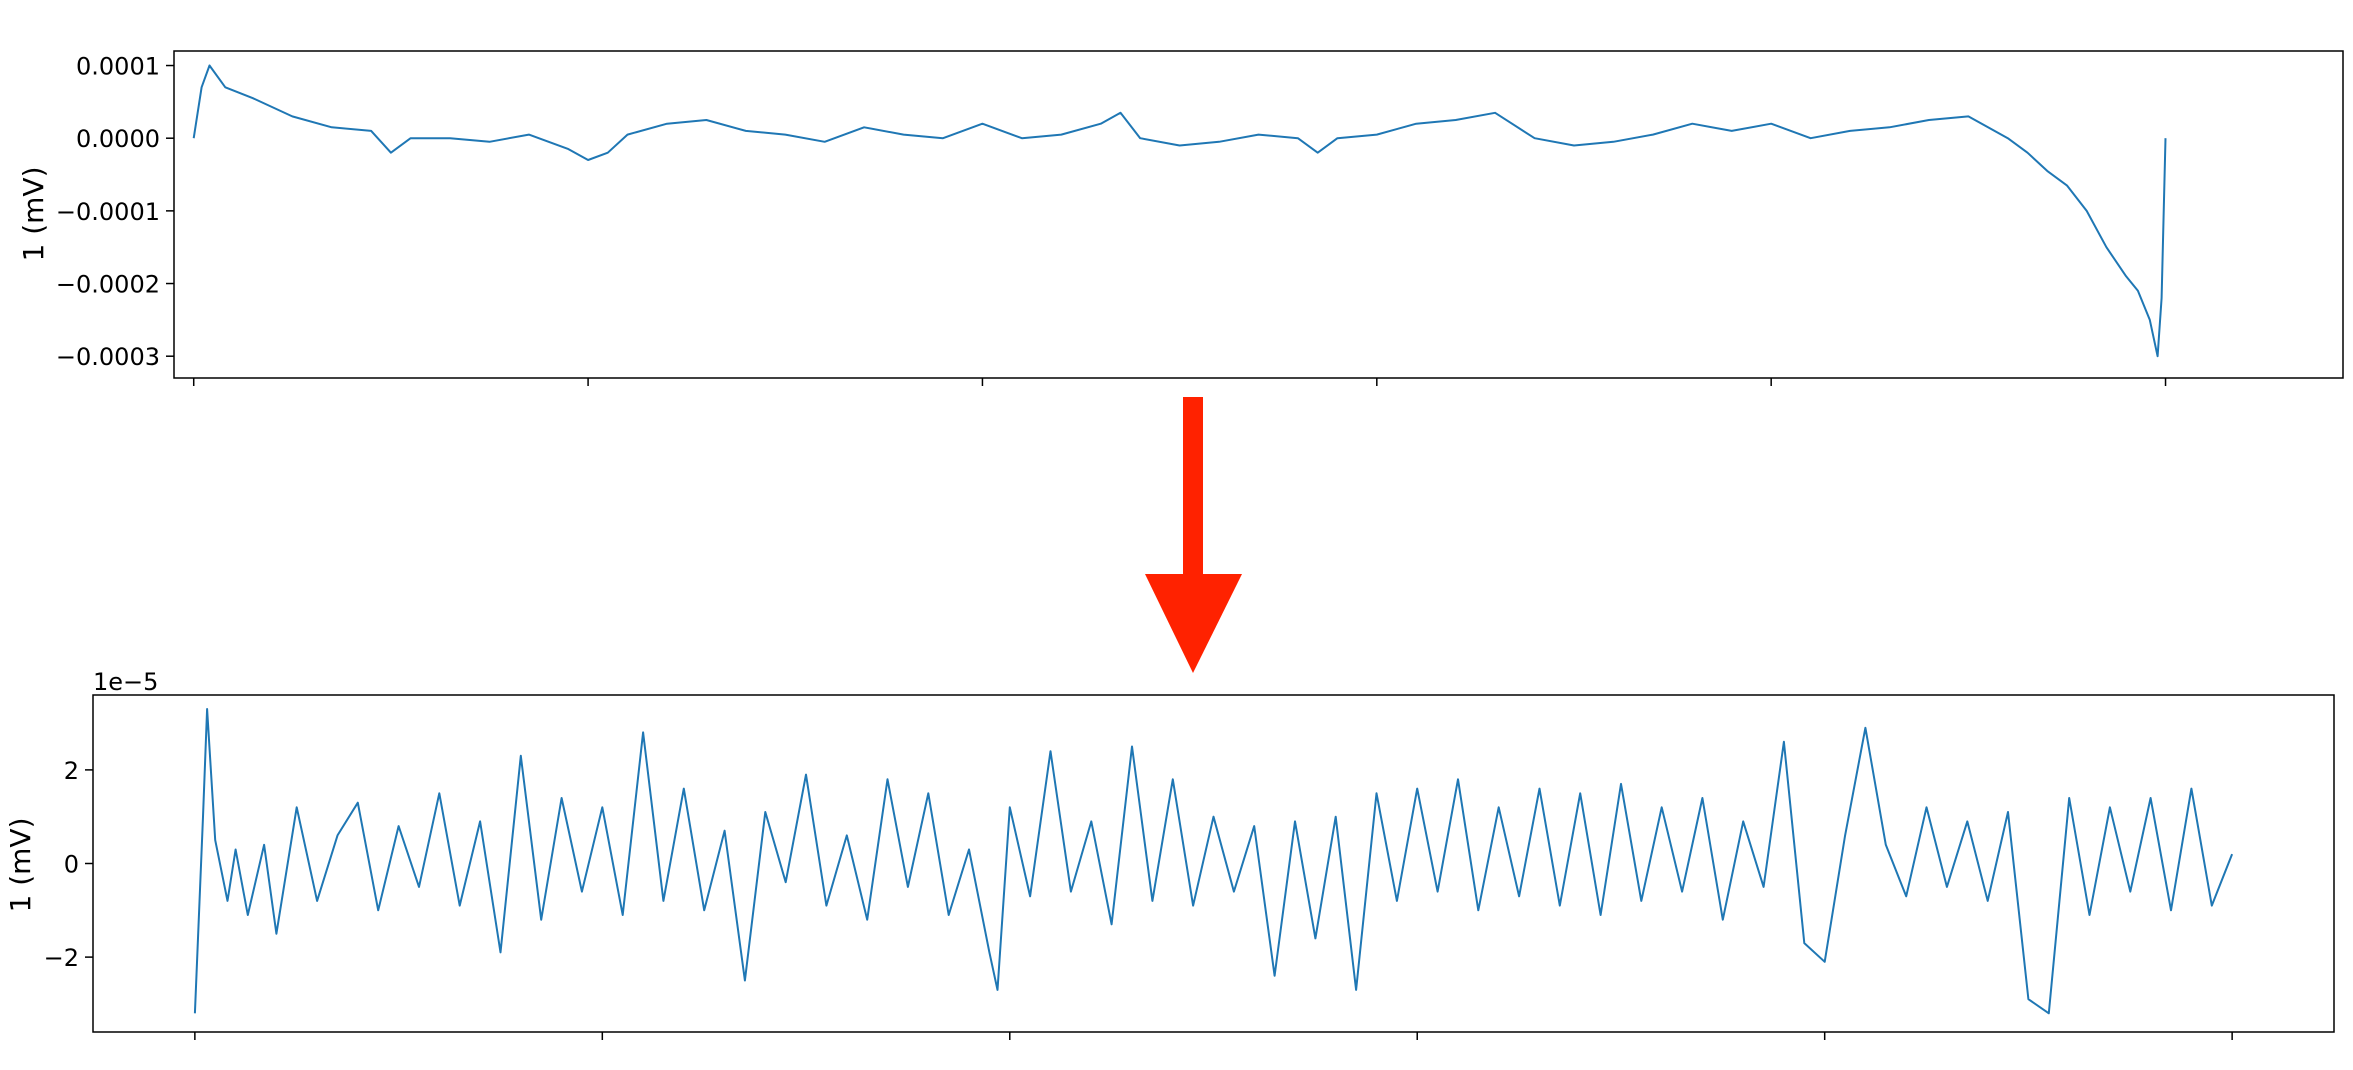 This screenshot has height=1070, width=2353. I want to click on bottom-y-tick-label: 0, so click(71, 865).